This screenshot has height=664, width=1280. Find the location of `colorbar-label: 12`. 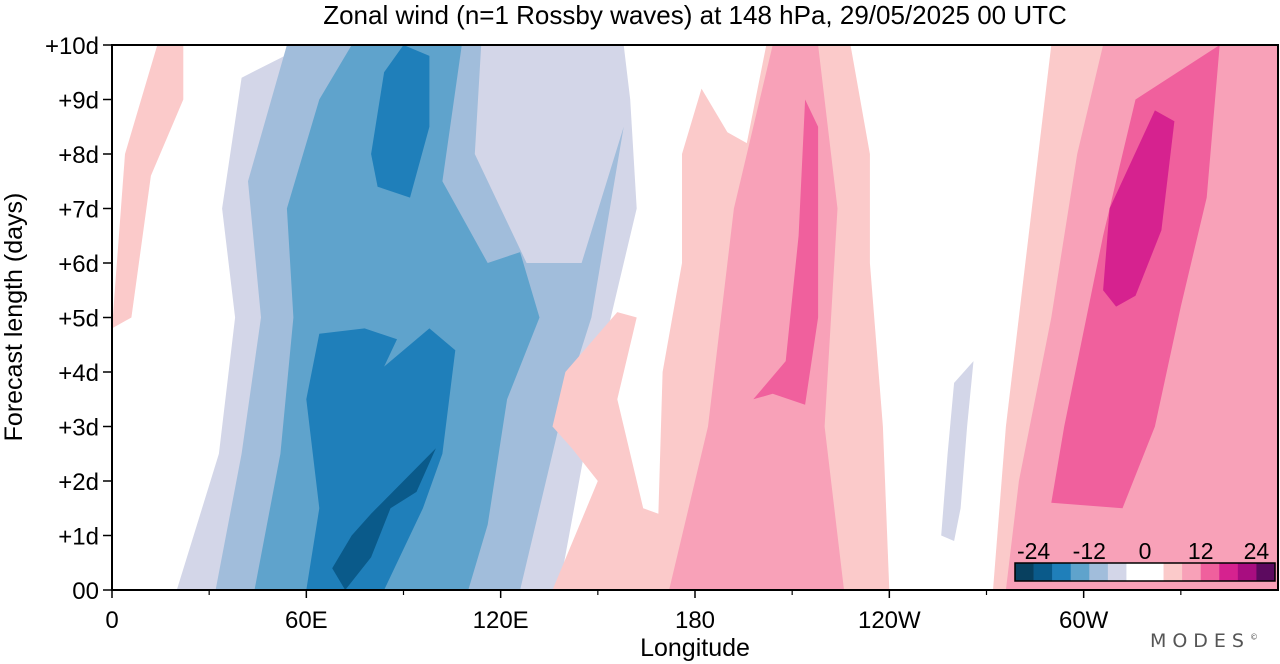

colorbar-label: 12 is located at coordinates (1201, 551).